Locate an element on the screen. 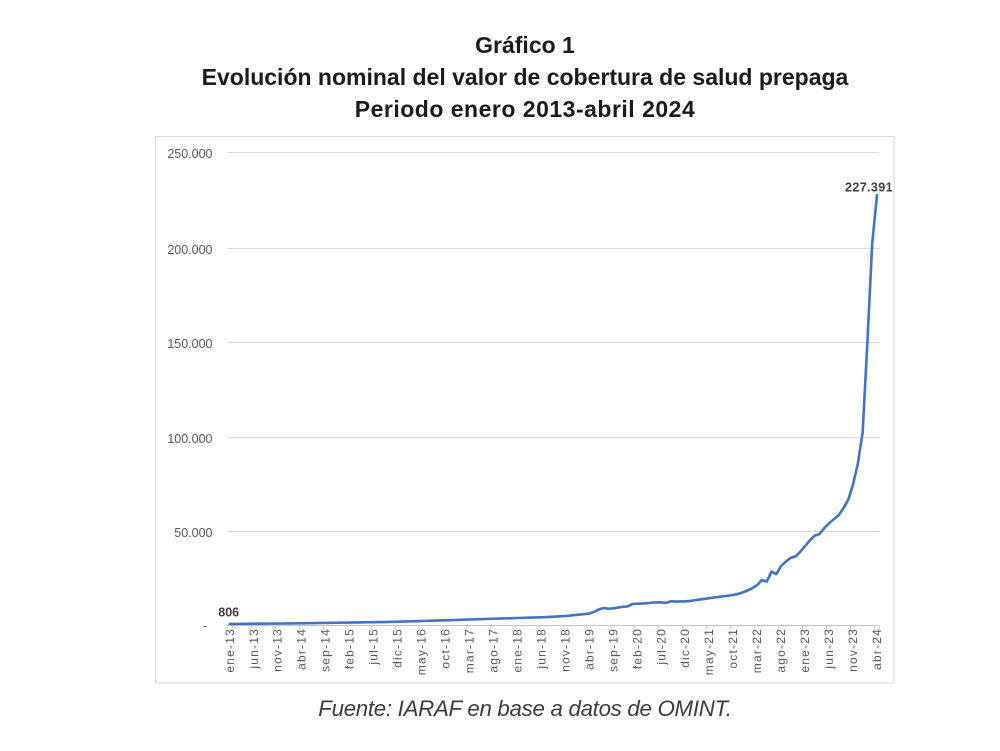 This screenshot has height=751, width=1000. svg-text: ago-17 is located at coordinates (493, 650).